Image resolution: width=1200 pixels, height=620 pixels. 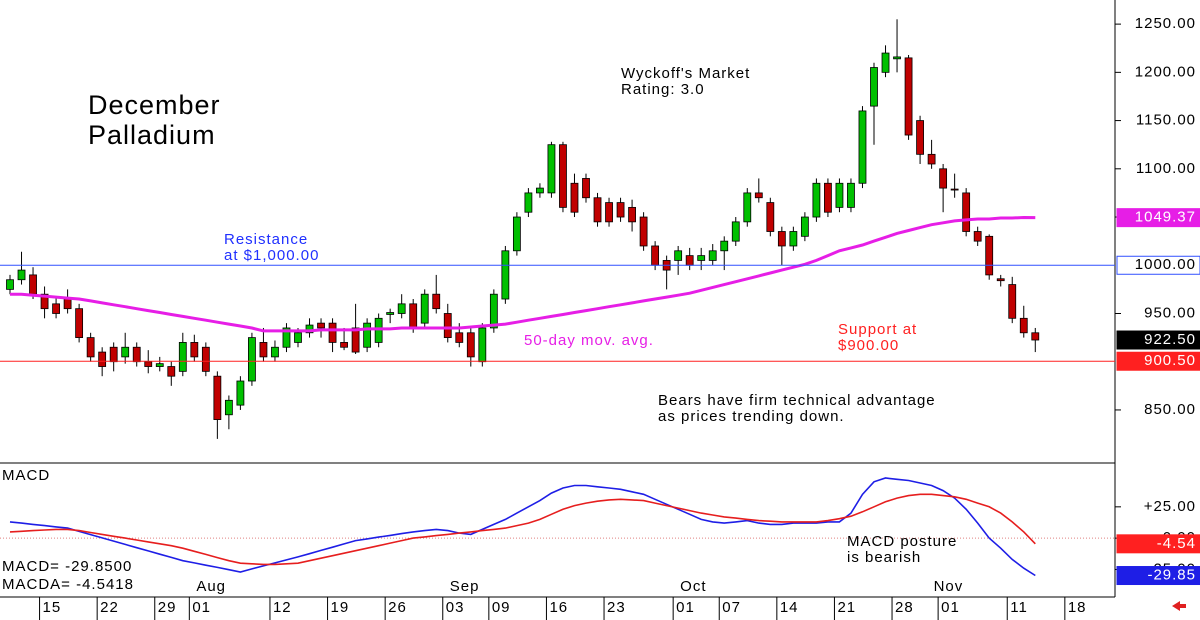 I want to click on level-label: -4.54, so click(x=1176, y=543).